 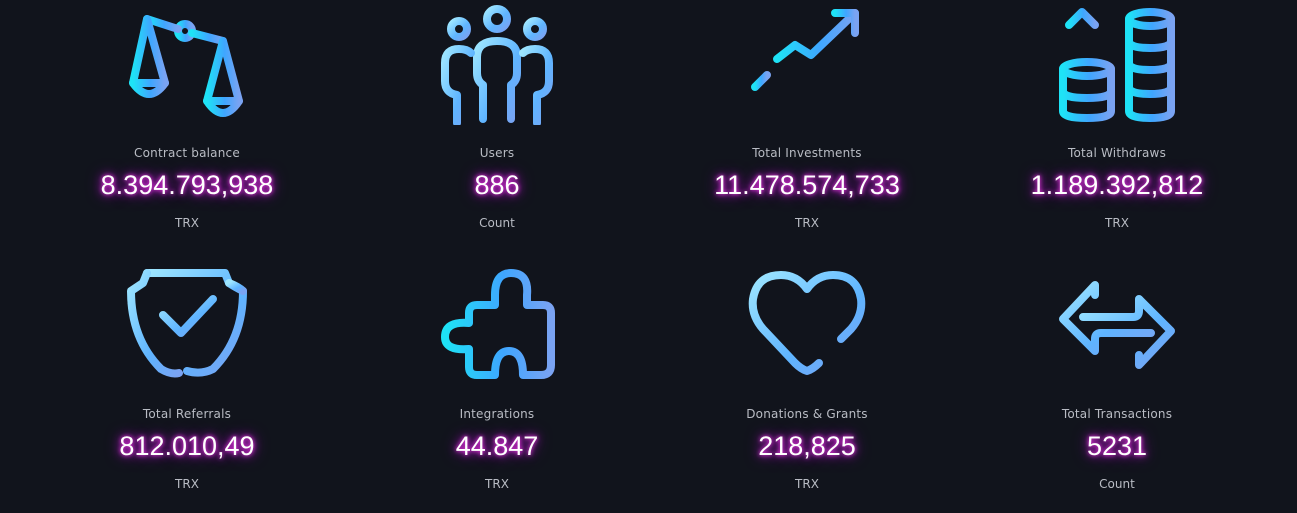 I want to click on stat-value: 5231, so click(x=1117, y=446).